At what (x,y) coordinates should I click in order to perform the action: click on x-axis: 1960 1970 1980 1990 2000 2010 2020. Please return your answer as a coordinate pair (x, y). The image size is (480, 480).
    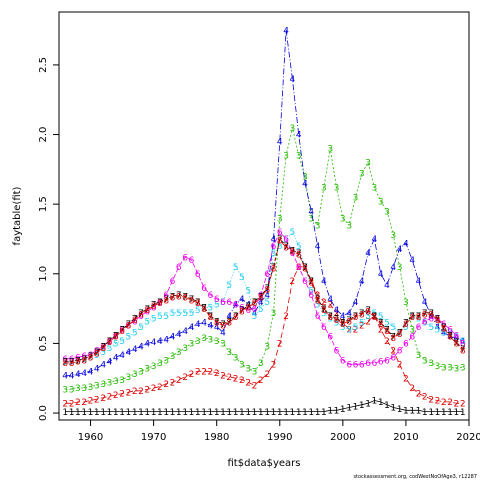
    Looking at the image, I should click on (279, 431).